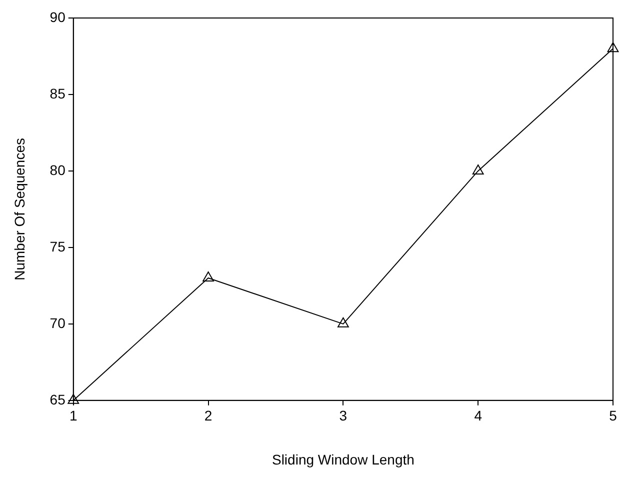  What do you see at coordinates (73, 416) in the screenshot?
I see `x-tick-label: 1` at bounding box center [73, 416].